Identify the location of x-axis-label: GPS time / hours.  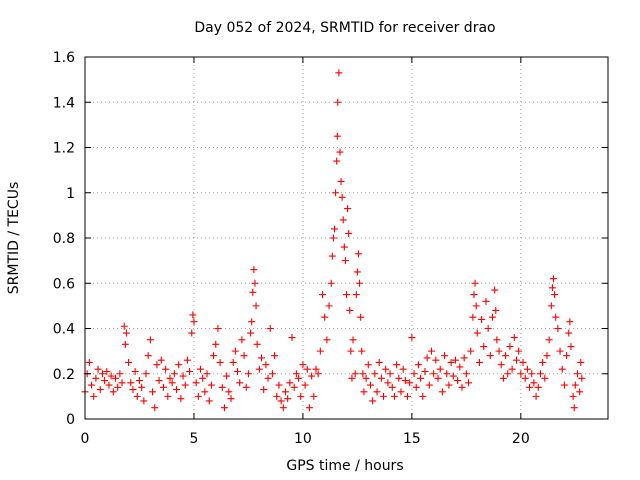
(344, 466).